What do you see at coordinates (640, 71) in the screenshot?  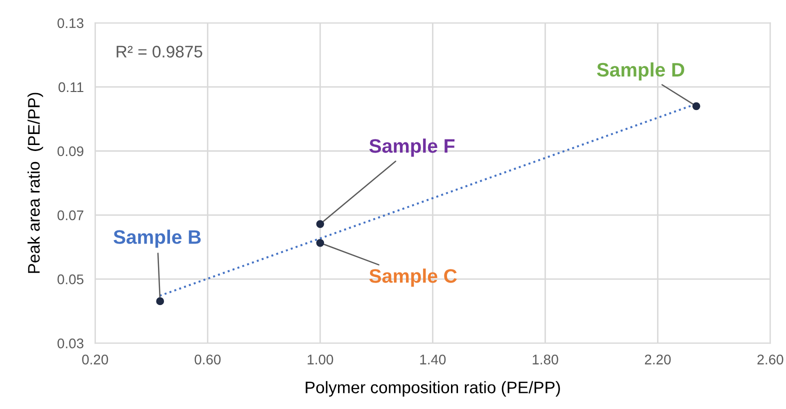 I see `annotation: Sample D` at bounding box center [640, 71].